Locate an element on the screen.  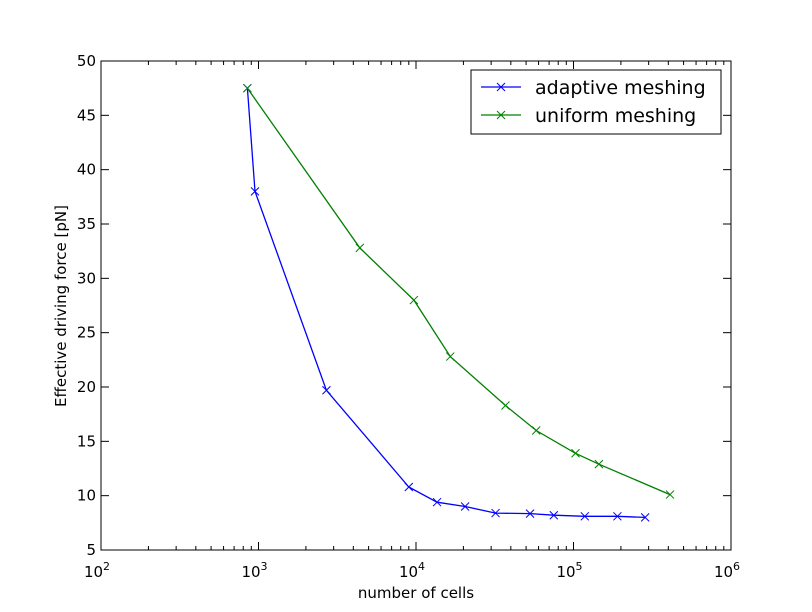
x-tick-exponent: 5 is located at coordinates (579, 566).